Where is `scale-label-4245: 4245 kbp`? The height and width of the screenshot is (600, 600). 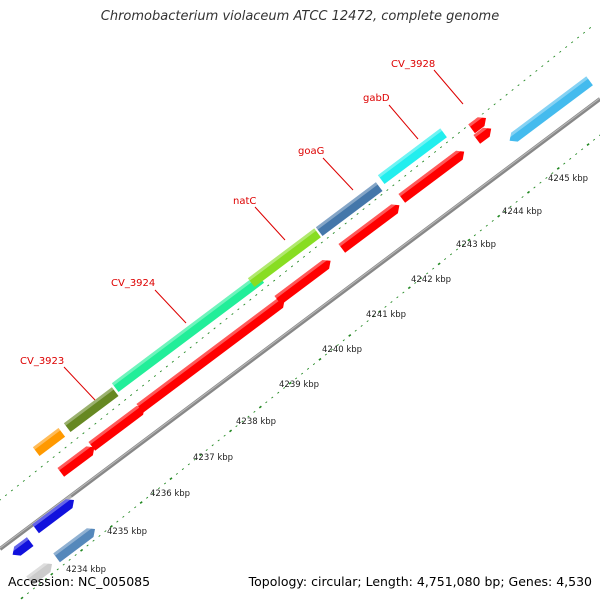
scale-label-4245: 4245 kbp is located at coordinates (568, 179).